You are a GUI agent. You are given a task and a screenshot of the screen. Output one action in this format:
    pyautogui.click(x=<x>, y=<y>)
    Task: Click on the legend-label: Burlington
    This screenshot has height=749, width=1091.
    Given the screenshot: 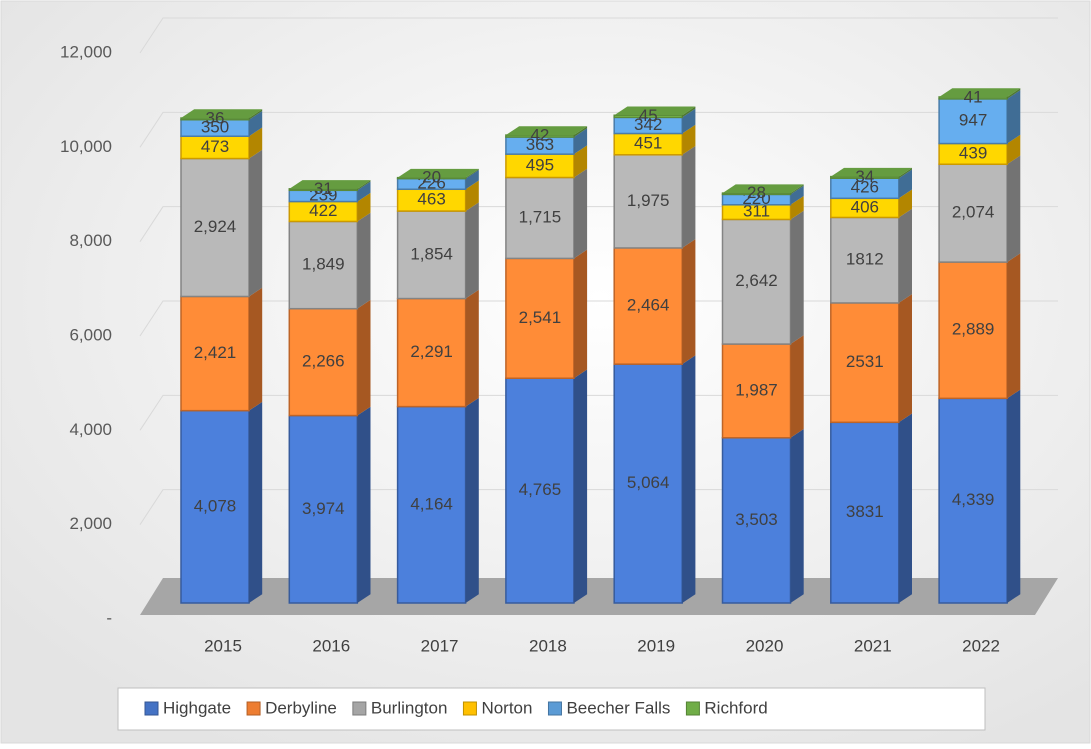 What is the action you would take?
    pyautogui.click(x=409, y=707)
    